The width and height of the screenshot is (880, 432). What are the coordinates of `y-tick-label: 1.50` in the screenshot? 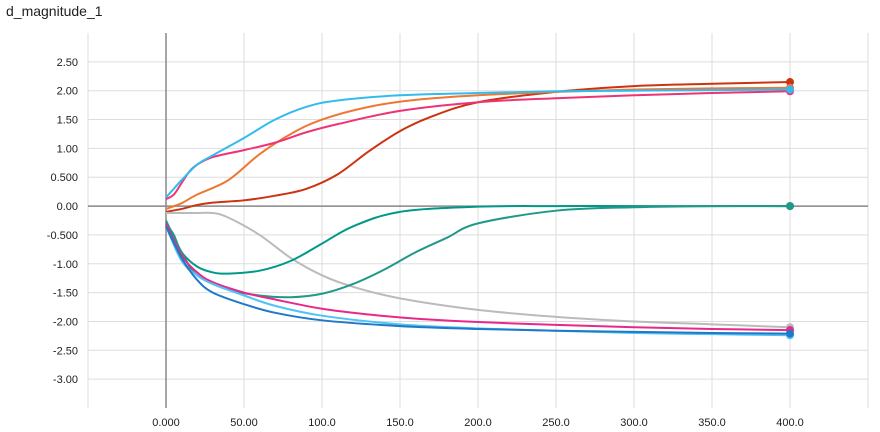 It's located at (67, 121).